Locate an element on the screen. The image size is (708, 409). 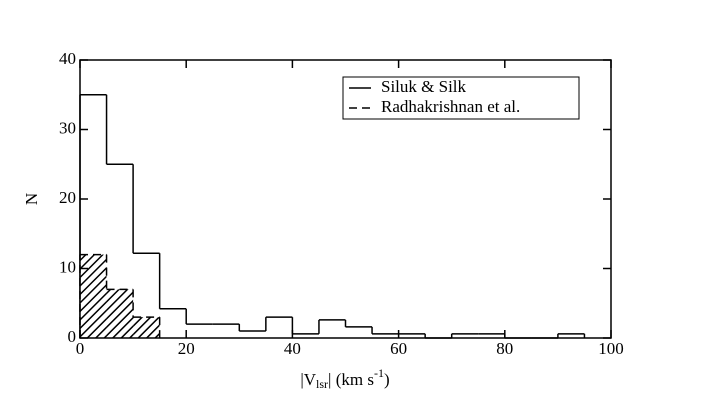
legend-label: Siluk & Silk is located at coordinates (424, 86).